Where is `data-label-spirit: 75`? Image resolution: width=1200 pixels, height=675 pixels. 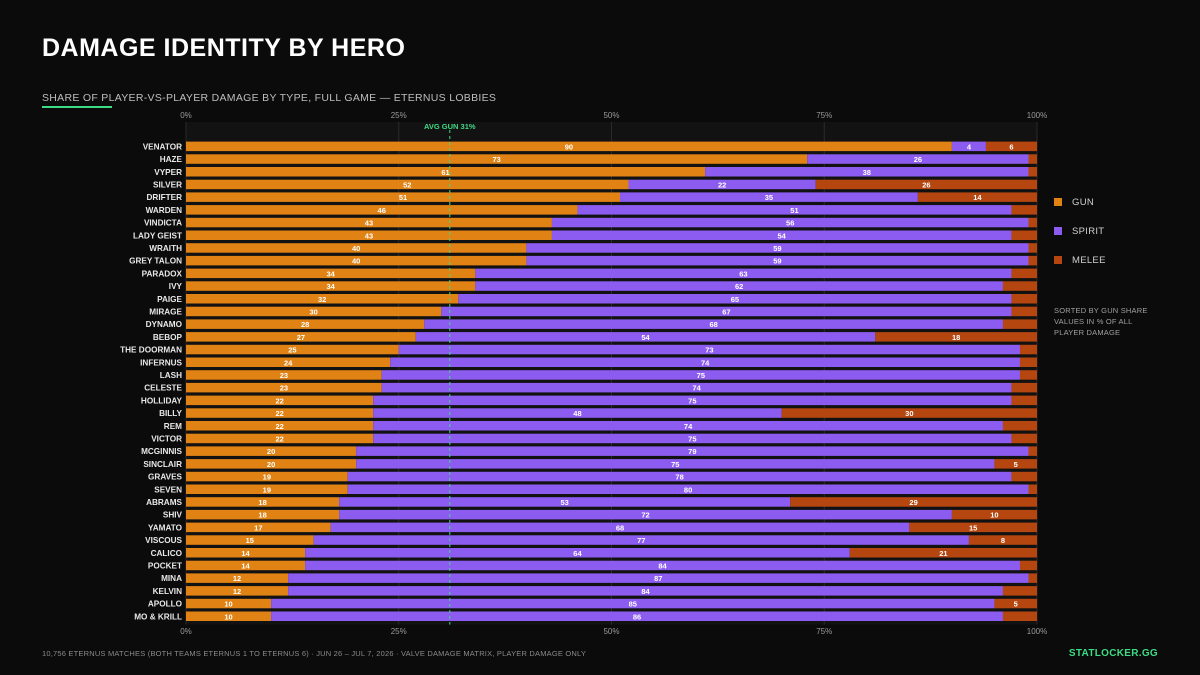 data-label-spirit: 75 is located at coordinates (675, 464).